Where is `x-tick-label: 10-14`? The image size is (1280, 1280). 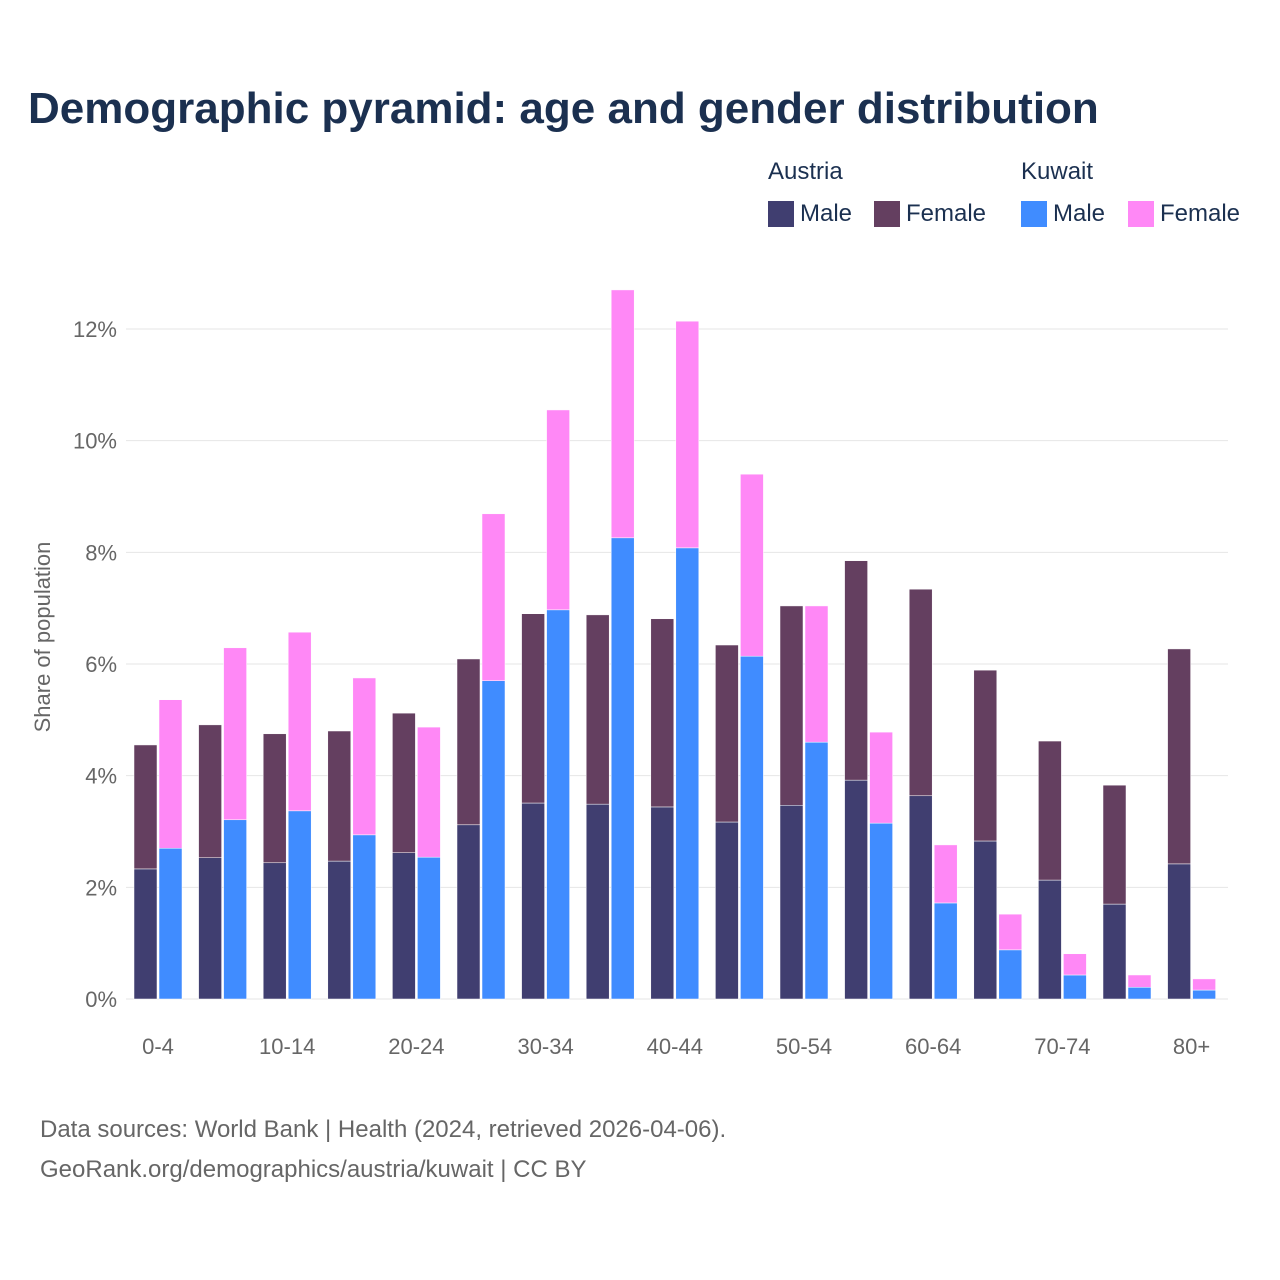 x-tick-label: 10-14 is located at coordinates (287, 1046).